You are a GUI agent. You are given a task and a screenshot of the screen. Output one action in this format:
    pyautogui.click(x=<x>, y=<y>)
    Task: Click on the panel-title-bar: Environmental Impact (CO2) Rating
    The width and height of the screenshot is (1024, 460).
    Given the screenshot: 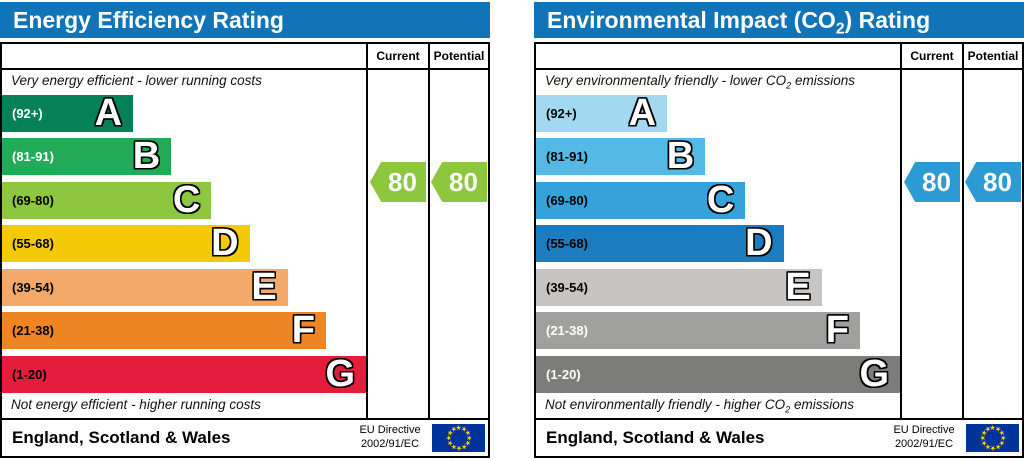 What is the action you would take?
    pyautogui.click(x=779, y=20)
    